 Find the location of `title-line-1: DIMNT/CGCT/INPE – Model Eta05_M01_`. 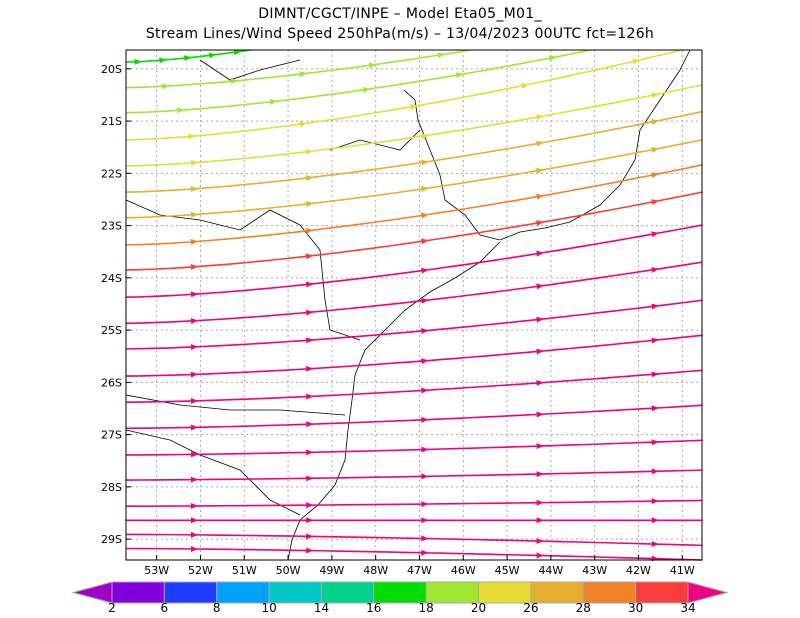

title-line-1: DIMNT/CGCT/INPE – Model Eta05_M01_ is located at coordinates (400, 14).